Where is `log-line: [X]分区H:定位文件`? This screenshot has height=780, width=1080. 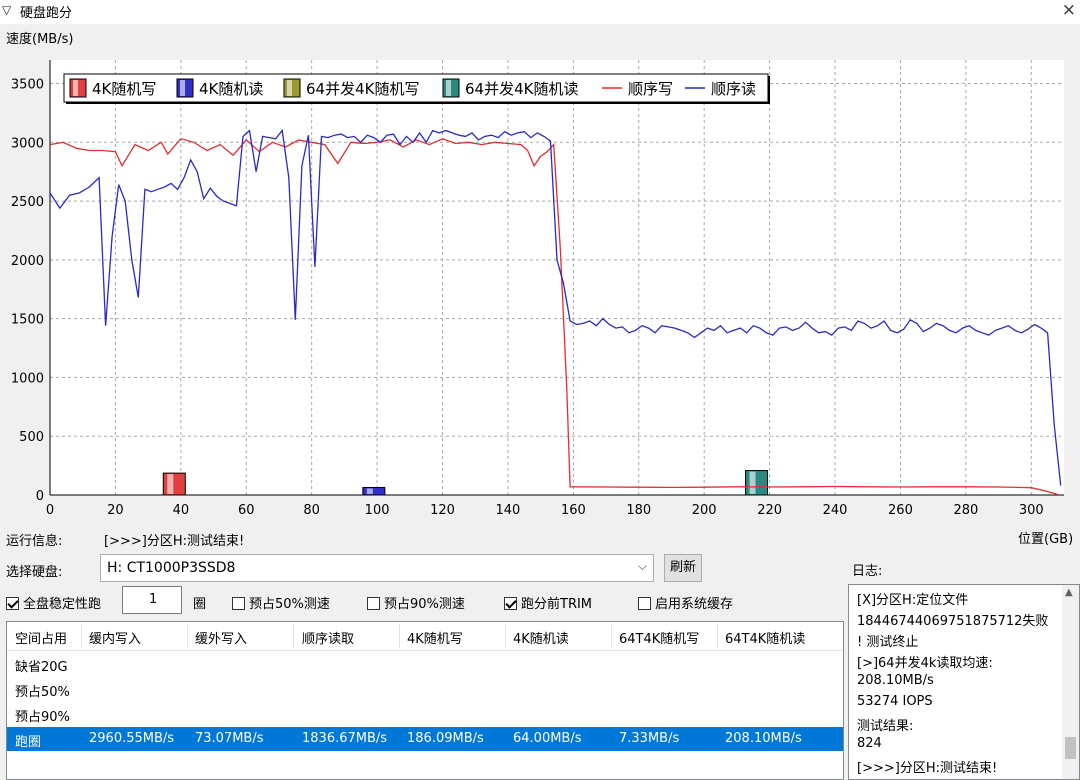 log-line: [X]分区H:定位文件 is located at coordinates (913, 600).